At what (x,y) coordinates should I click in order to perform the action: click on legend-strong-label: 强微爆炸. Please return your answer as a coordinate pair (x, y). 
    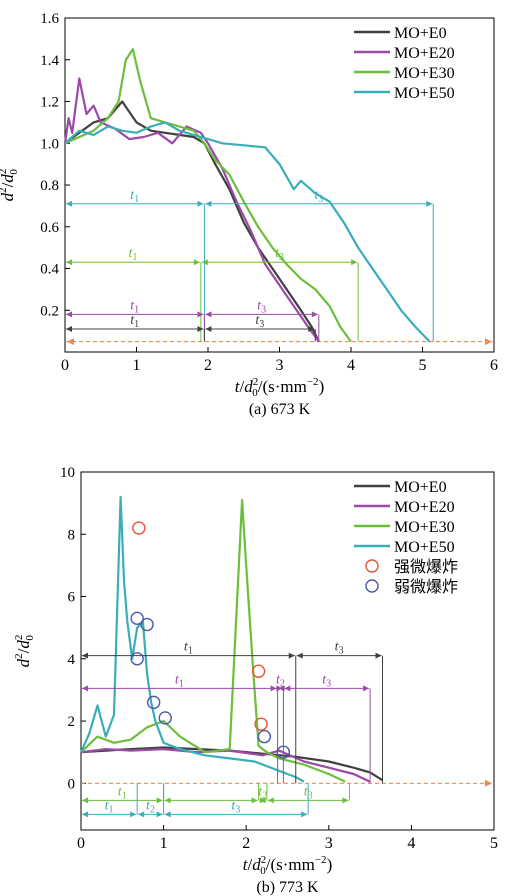
    Looking at the image, I should click on (426, 566).